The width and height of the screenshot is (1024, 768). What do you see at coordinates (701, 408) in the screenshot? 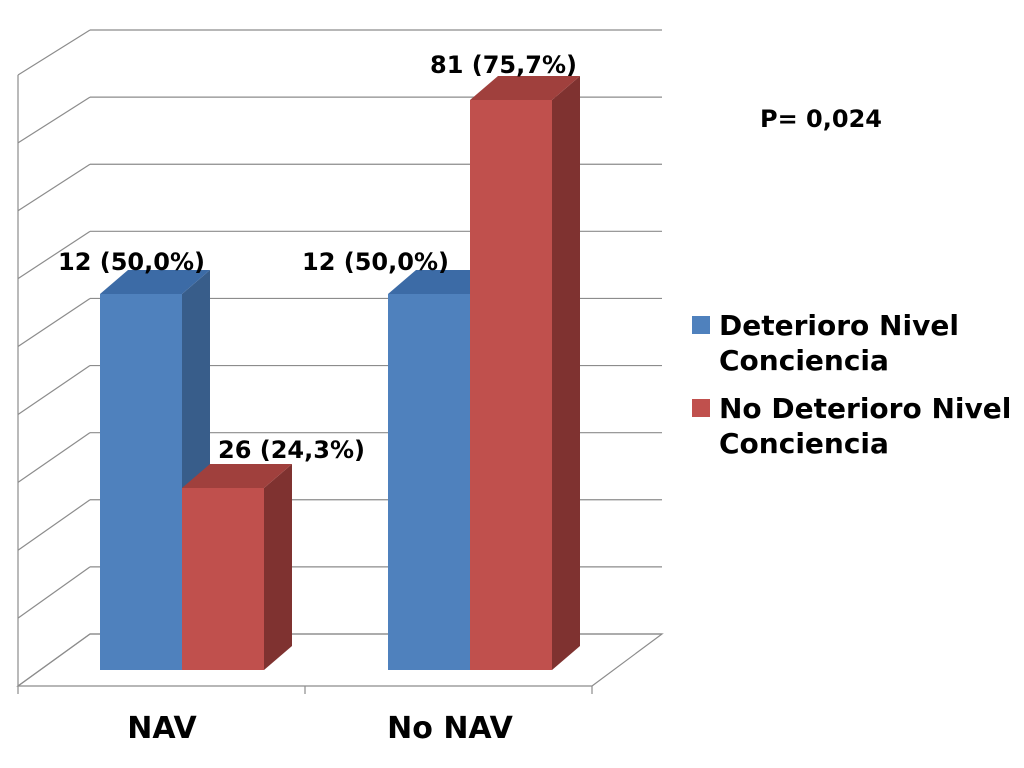
I see `legend-swatch-no-deterioro` at bounding box center [701, 408].